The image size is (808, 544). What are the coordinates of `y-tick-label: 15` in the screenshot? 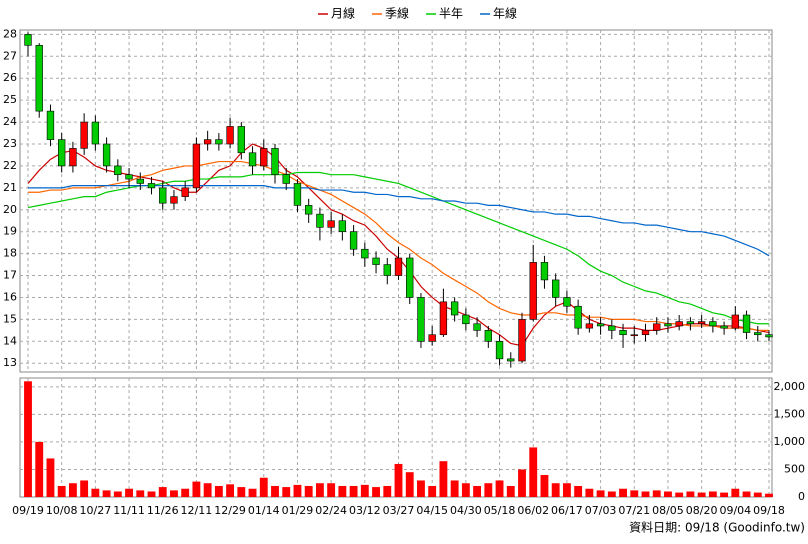 It's located at (10, 318).